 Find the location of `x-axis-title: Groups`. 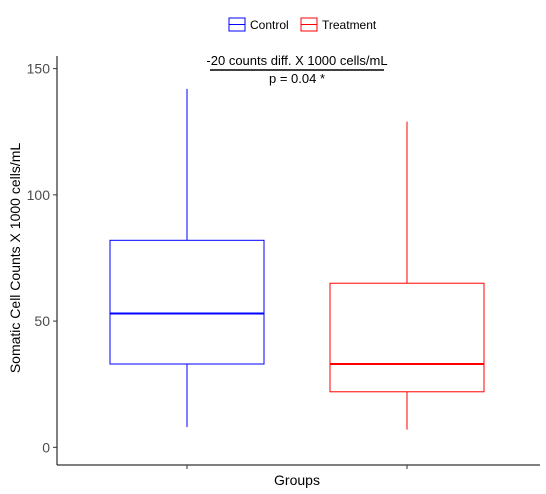

x-axis-title: Groups is located at coordinates (297, 480).